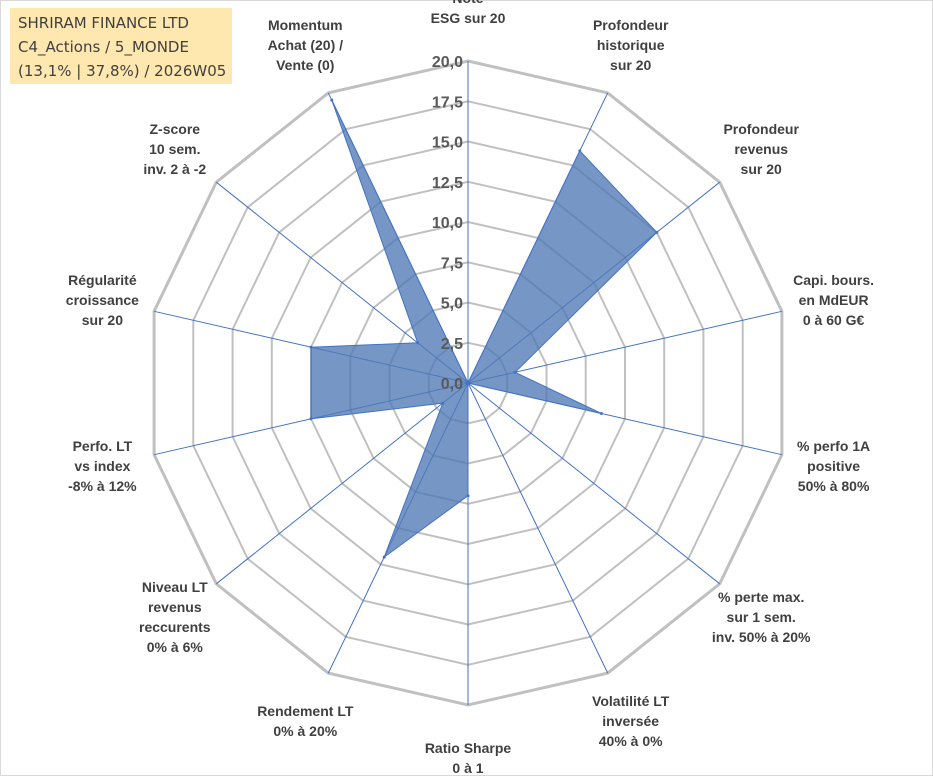 The width and height of the screenshot is (933, 778). What do you see at coordinates (452, 304) in the screenshot?
I see `tick-label: 5,0` at bounding box center [452, 304].